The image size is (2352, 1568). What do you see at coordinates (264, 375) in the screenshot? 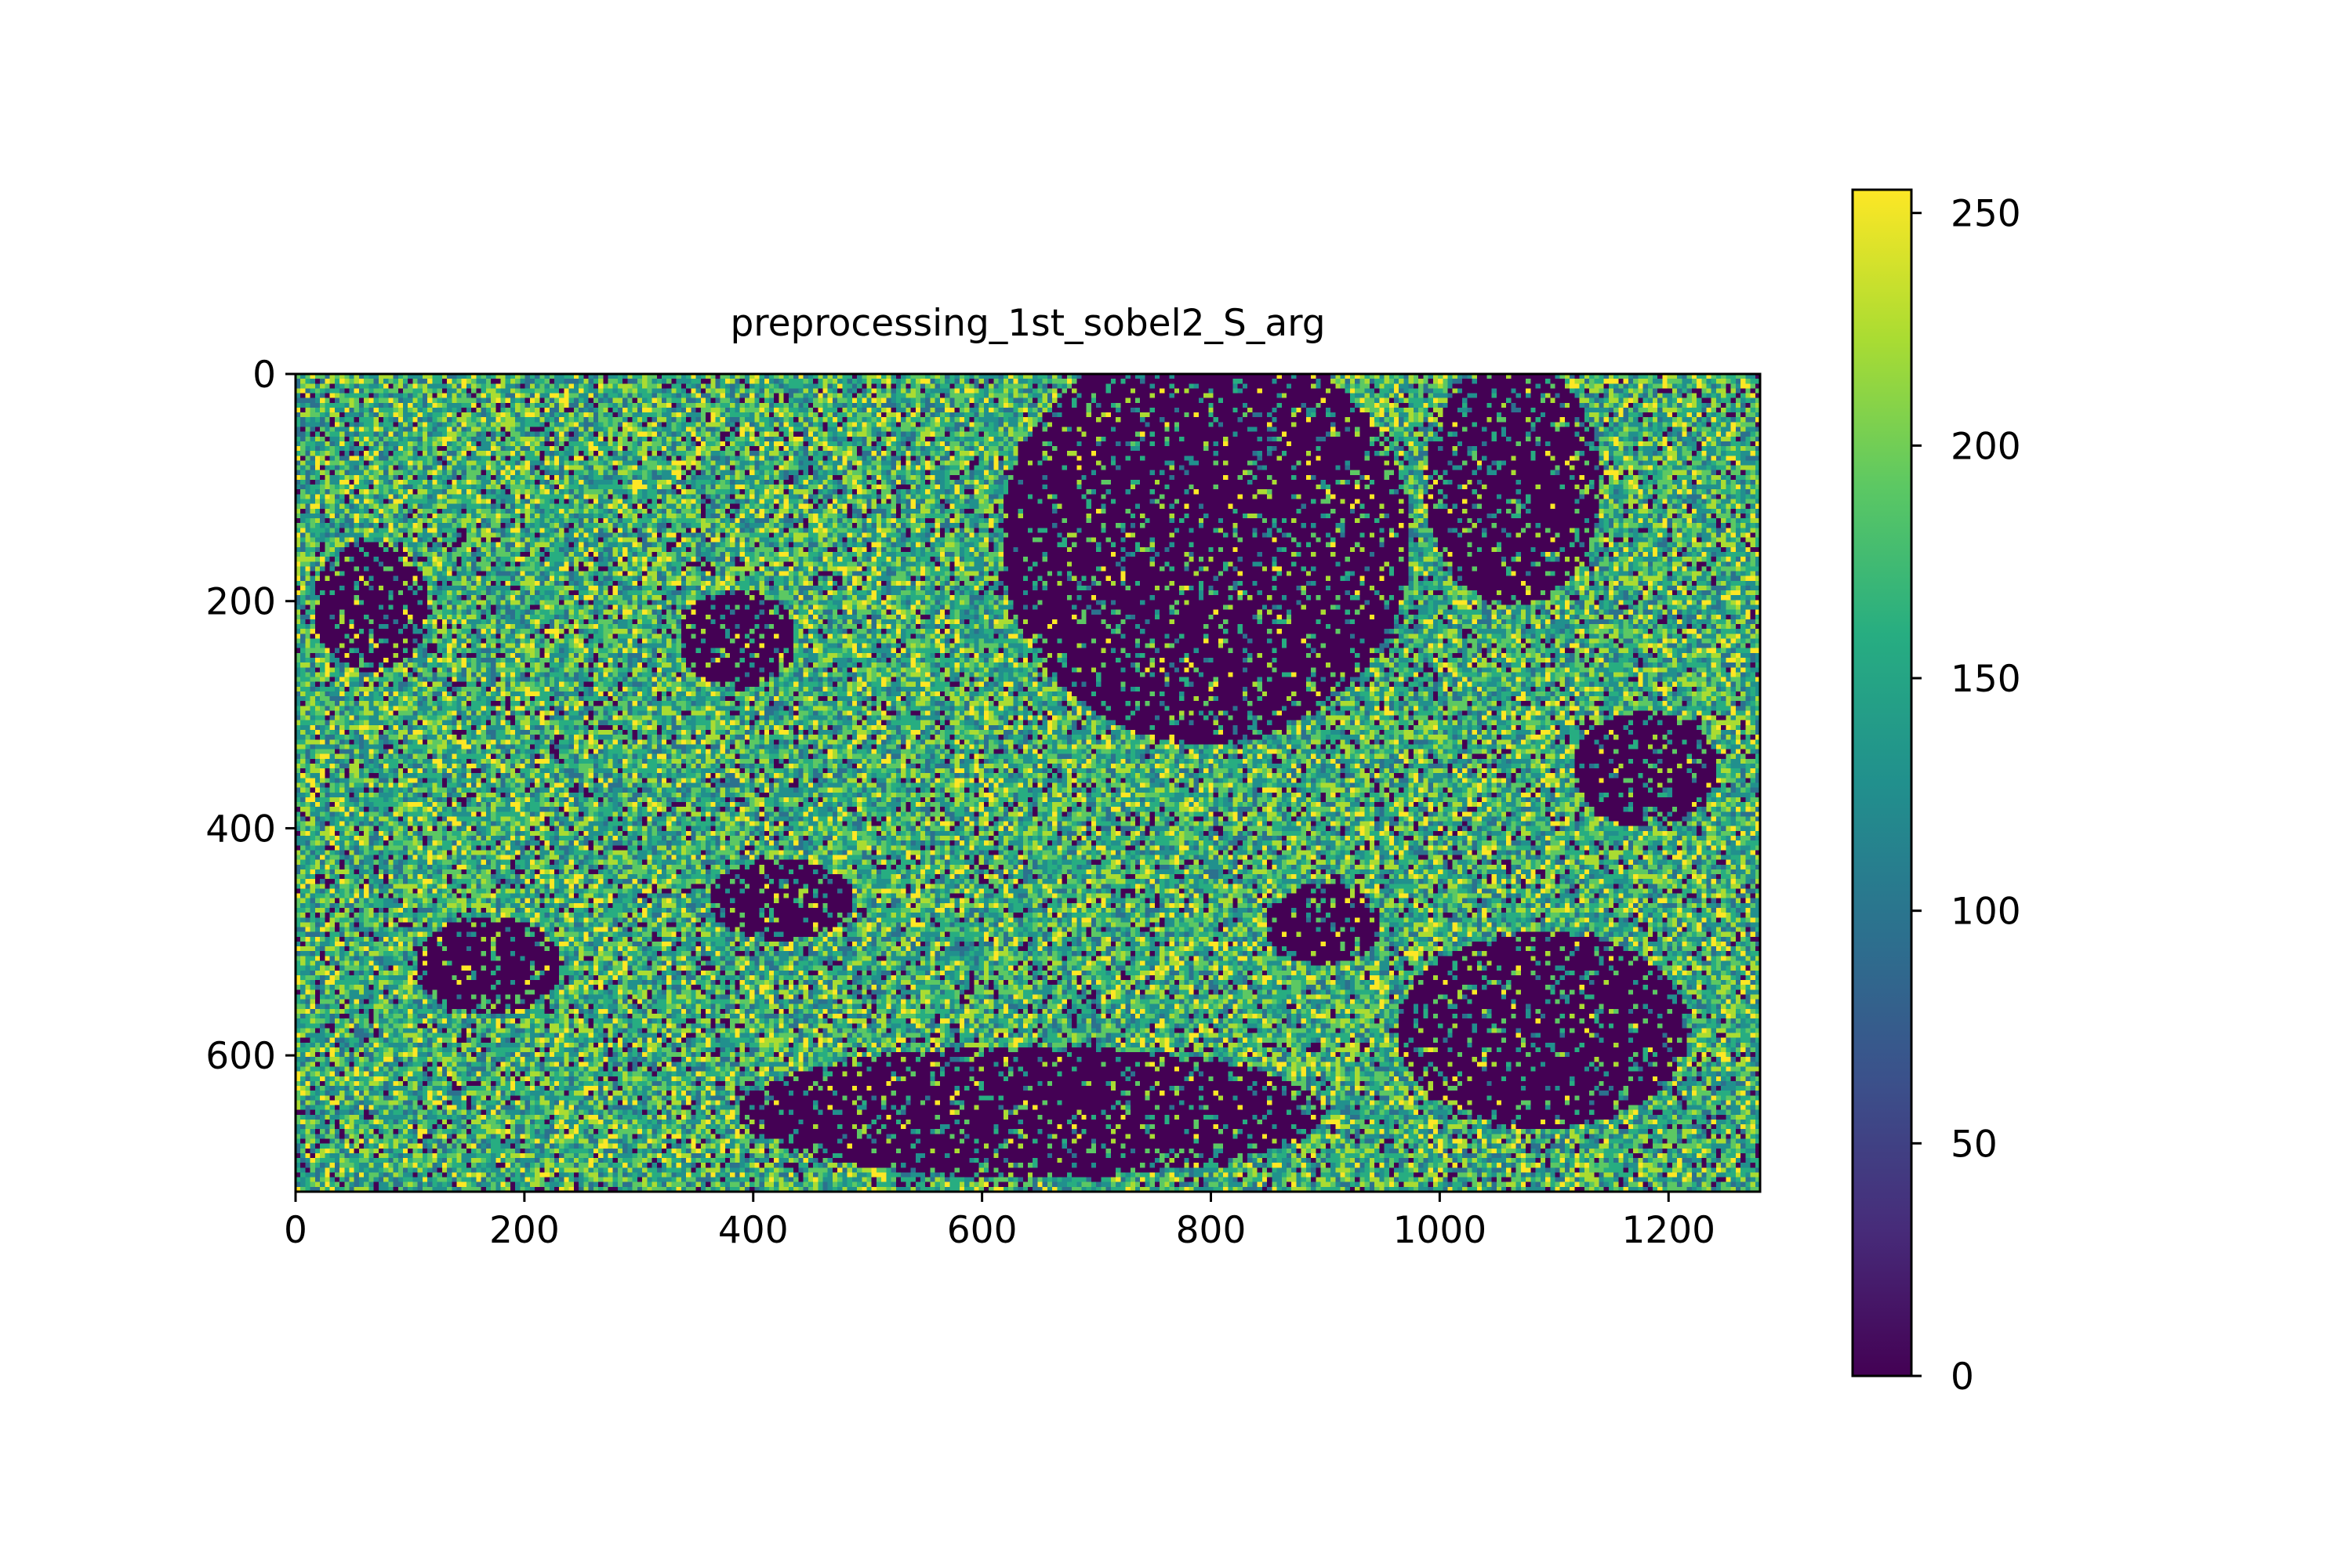
I see `y-tick-label: 0` at bounding box center [264, 375].